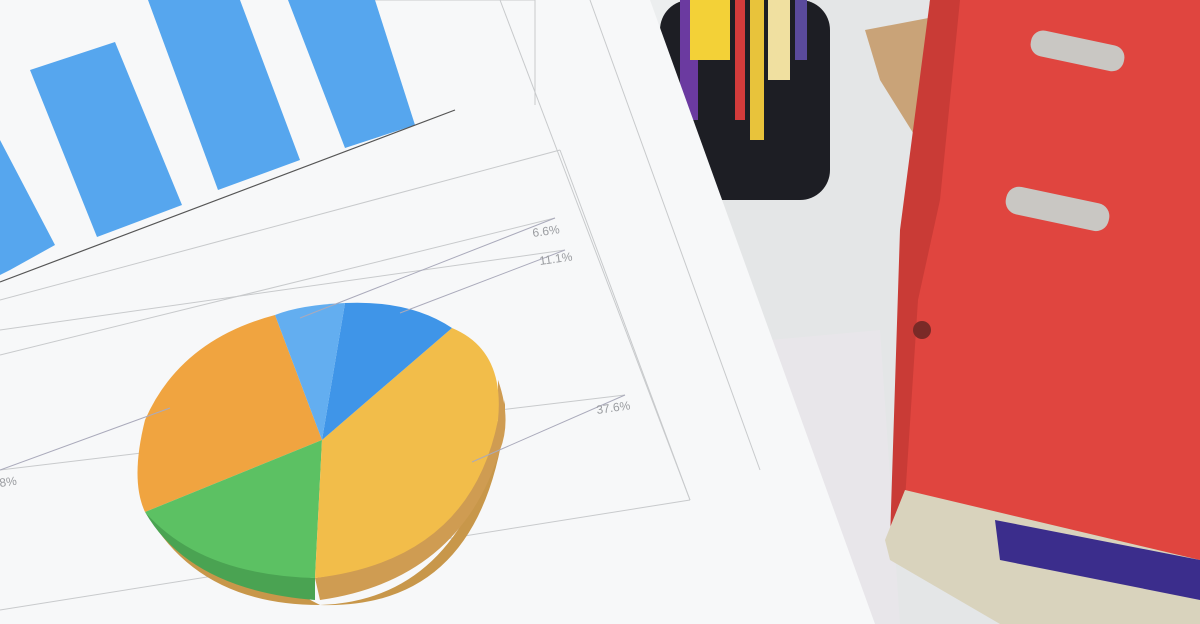 The height and width of the screenshot is (624, 1200). Describe the element at coordinates (387, 371) in the screenshot. I see `pie-slice-blue` at that location.